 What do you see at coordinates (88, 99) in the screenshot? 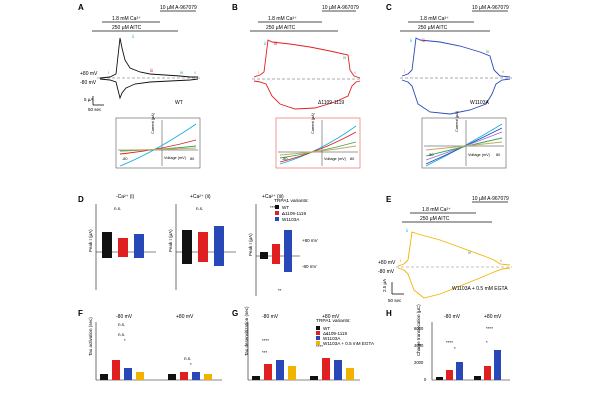
I see `scale-y-a: 5 µA` at bounding box center [88, 99].